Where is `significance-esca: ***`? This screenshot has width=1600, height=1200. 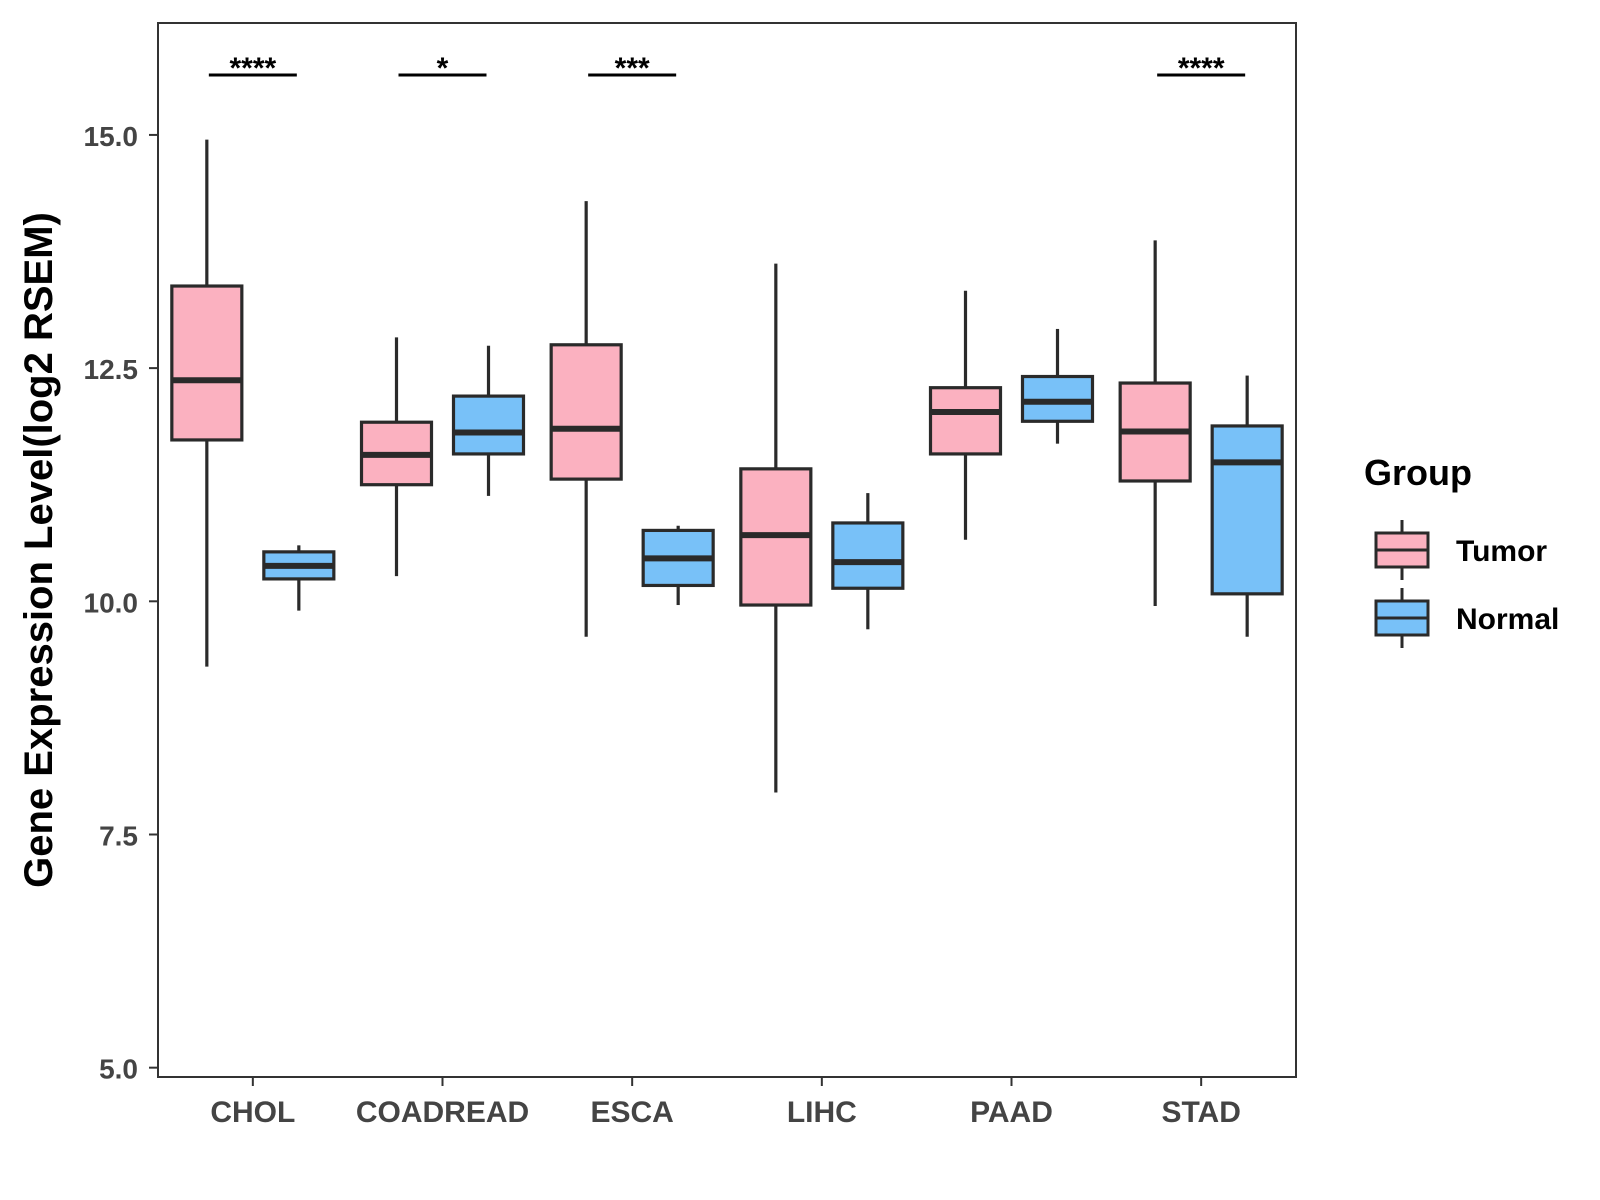
significance-esca: *** is located at coordinates (632, 68).